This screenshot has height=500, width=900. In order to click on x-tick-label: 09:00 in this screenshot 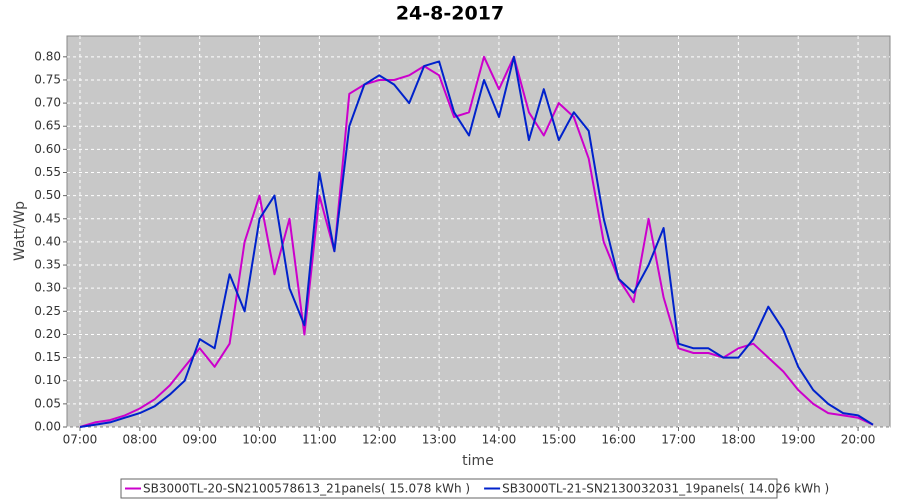, I will do `click(199, 440)`.